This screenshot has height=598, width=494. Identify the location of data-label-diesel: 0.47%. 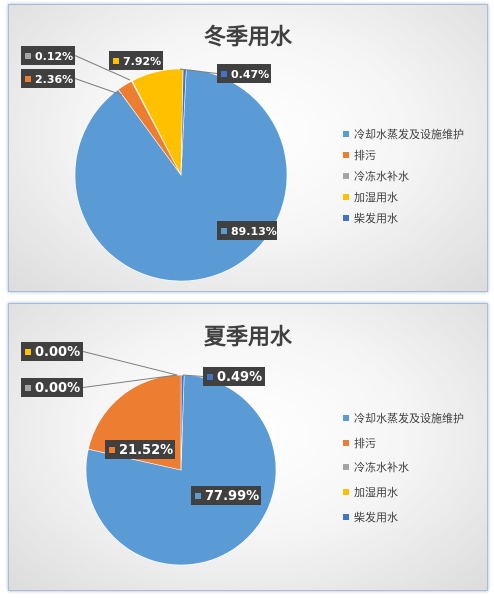
(250, 74).